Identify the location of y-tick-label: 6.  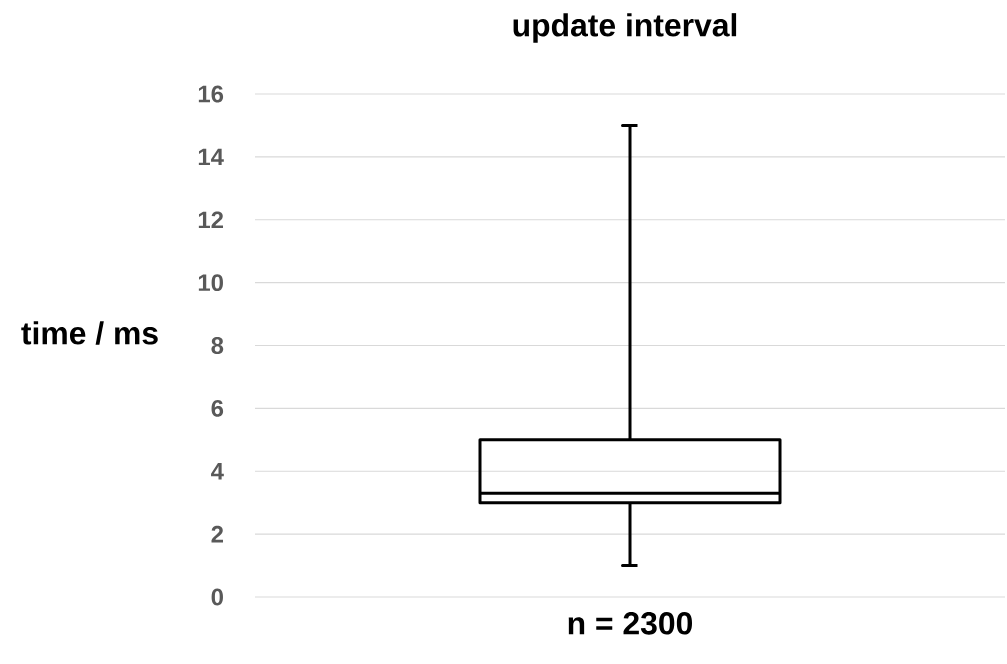
(217, 408).